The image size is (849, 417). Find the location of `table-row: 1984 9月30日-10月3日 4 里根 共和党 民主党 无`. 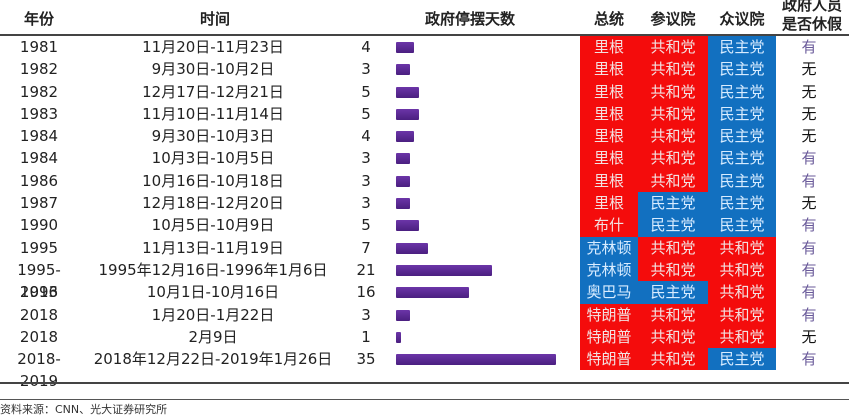

table-row: 1984 9月30日-10月3日 4 里根 共和党 民主党 无 is located at coordinates (424, 136).